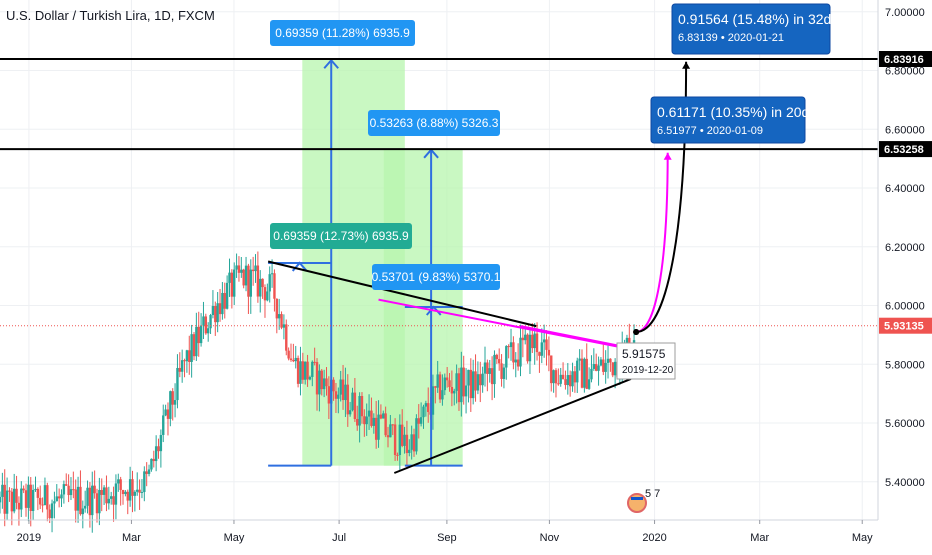  I want to click on y-tick-label: 5.40000, so click(905, 483).